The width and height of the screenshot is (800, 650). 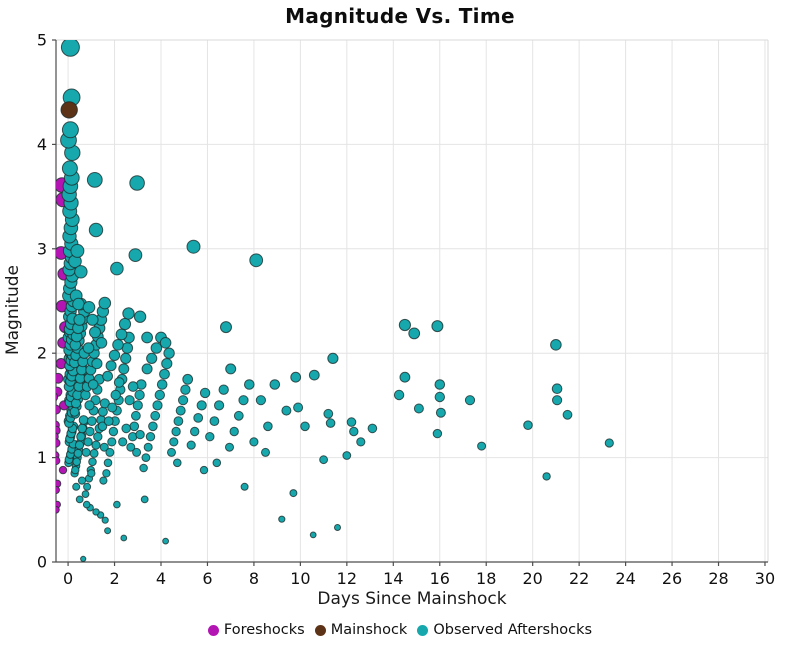 What do you see at coordinates (369, 630) in the screenshot?
I see `legend-label: Mainshock` at bounding box center [369, 630].